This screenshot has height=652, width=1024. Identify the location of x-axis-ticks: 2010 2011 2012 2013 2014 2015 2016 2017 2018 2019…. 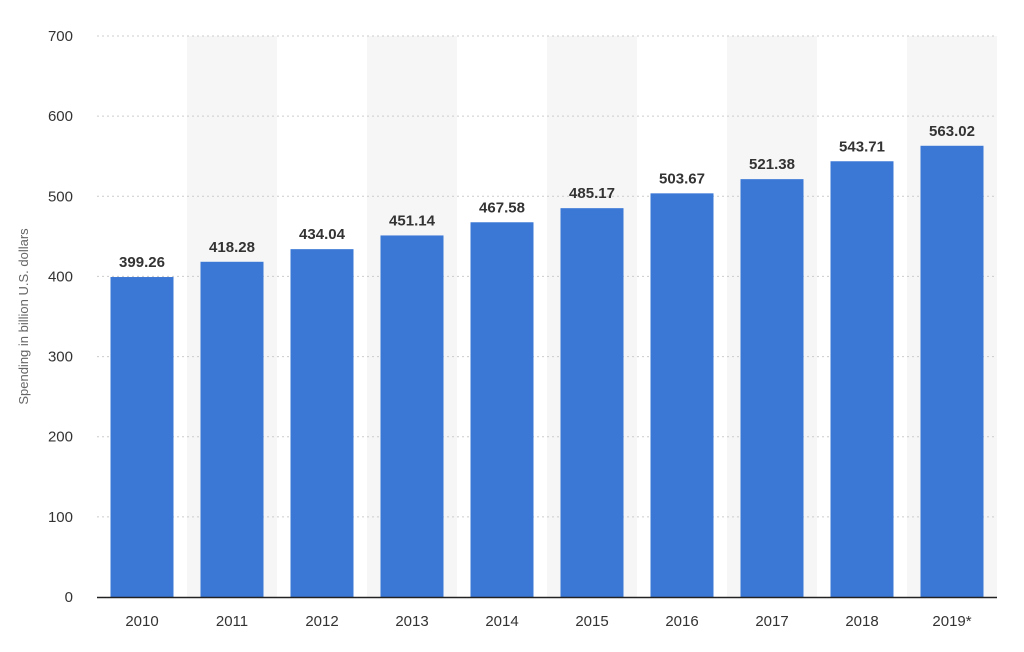
(548, 621).